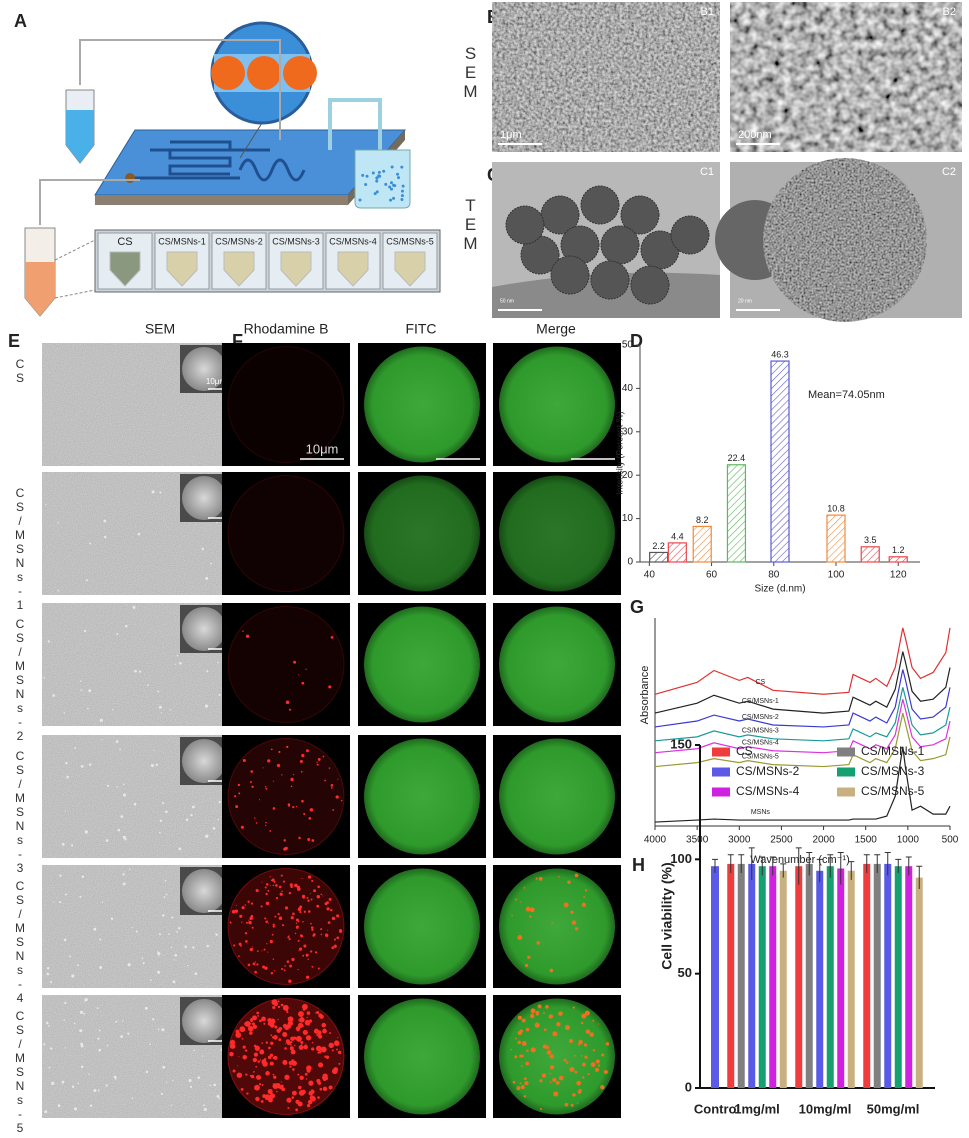 Image resolution: width=969 pixels, height=1138 pixels. I want to click on spectrum, so click(802, 740).